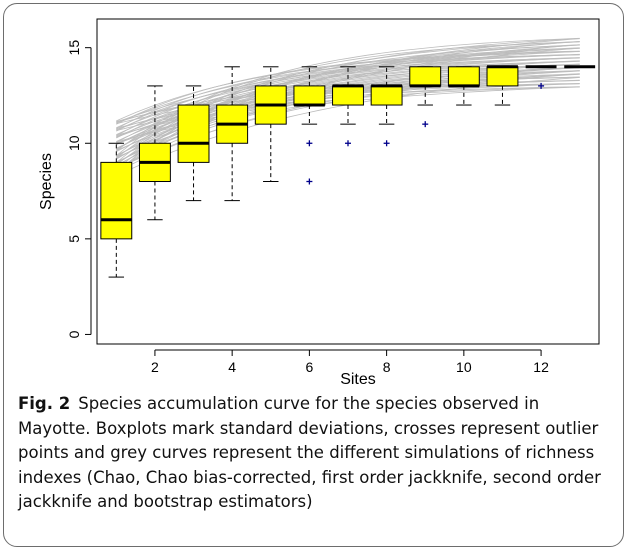 The image size is (629, 552). I want to click on y-tick-label: 5, so click(74, 239).